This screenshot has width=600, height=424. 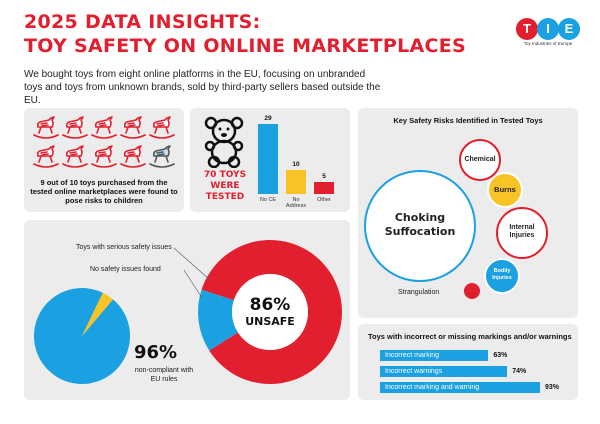 What do you see at coordinates (268, 118) in the screenshot?
I see `bar-value-0: 29` at bounding box center [268, 118].